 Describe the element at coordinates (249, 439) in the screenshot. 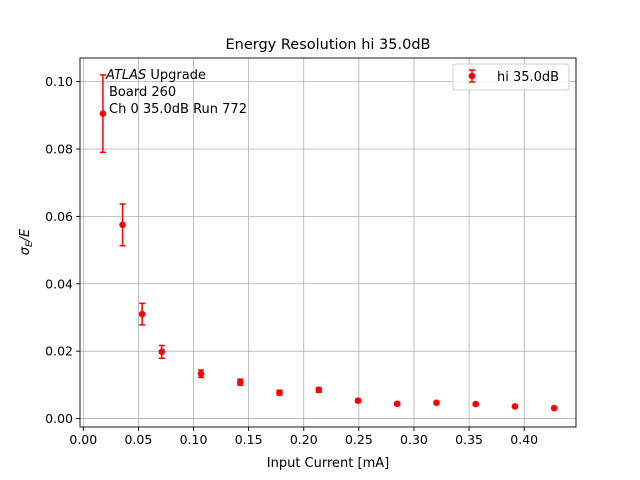

I see `x-tick-label: 0.15` at that location.